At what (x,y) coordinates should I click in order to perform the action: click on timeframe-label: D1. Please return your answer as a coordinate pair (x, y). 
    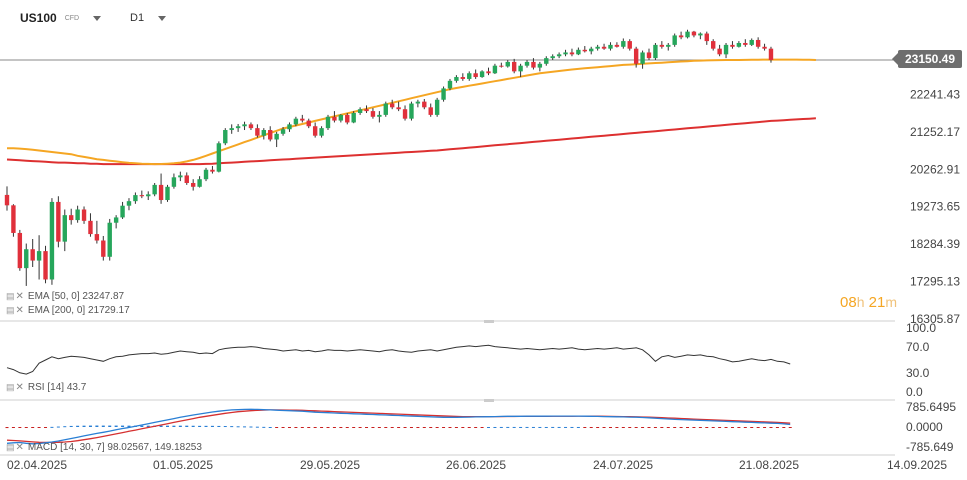
    Looking at the image, I should click on (137, 18).